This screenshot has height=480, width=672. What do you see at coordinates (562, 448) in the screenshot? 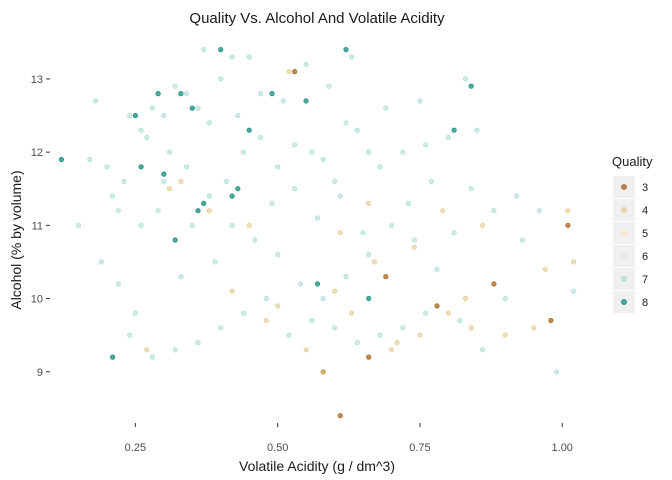
I see `x-tick-label: 1.00` at bounding box center [562, 448].